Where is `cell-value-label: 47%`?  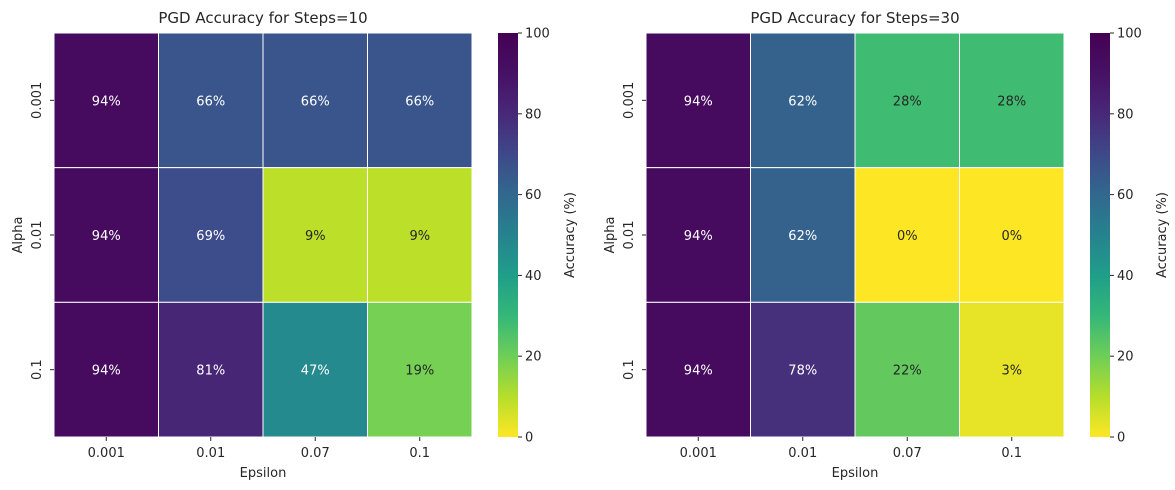
cell-value-label: 47% is located at coordinates (315, 371).